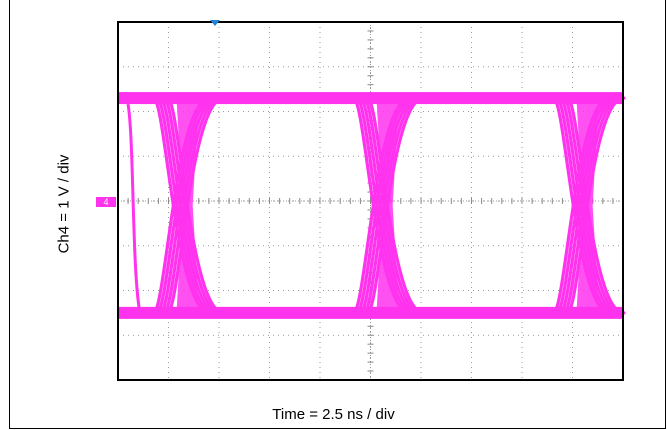 This screenshot has width=667, height=430. Describe the element at coordinates (333, 414) in the screenshot. I see `x-axis-label: Time = 2.5 ns / div` at that location.